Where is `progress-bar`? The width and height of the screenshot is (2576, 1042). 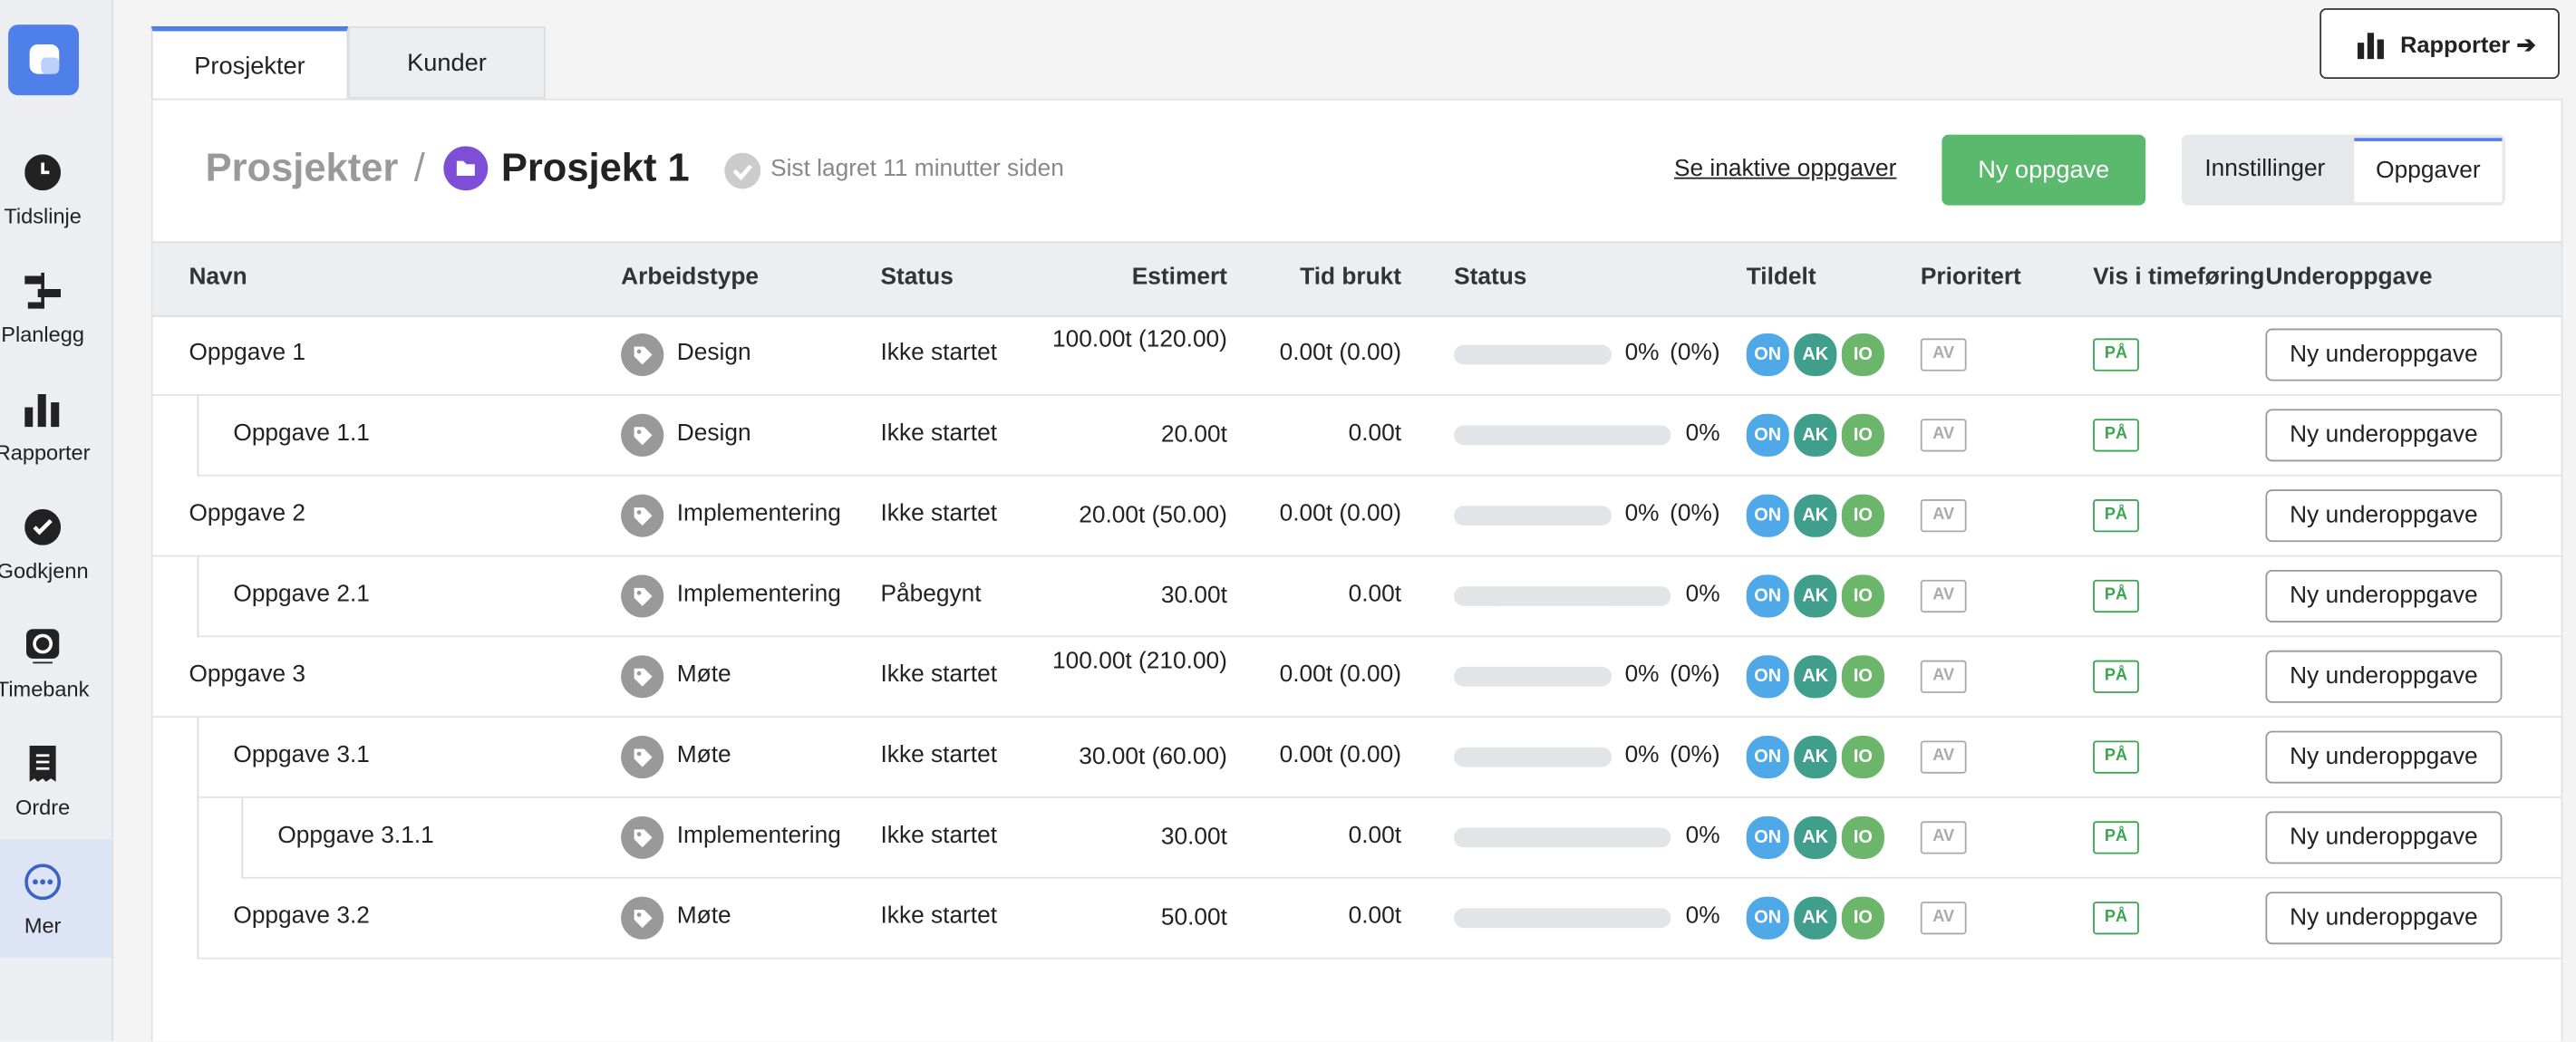
progress-bar is located at coordinates (1562, 918).